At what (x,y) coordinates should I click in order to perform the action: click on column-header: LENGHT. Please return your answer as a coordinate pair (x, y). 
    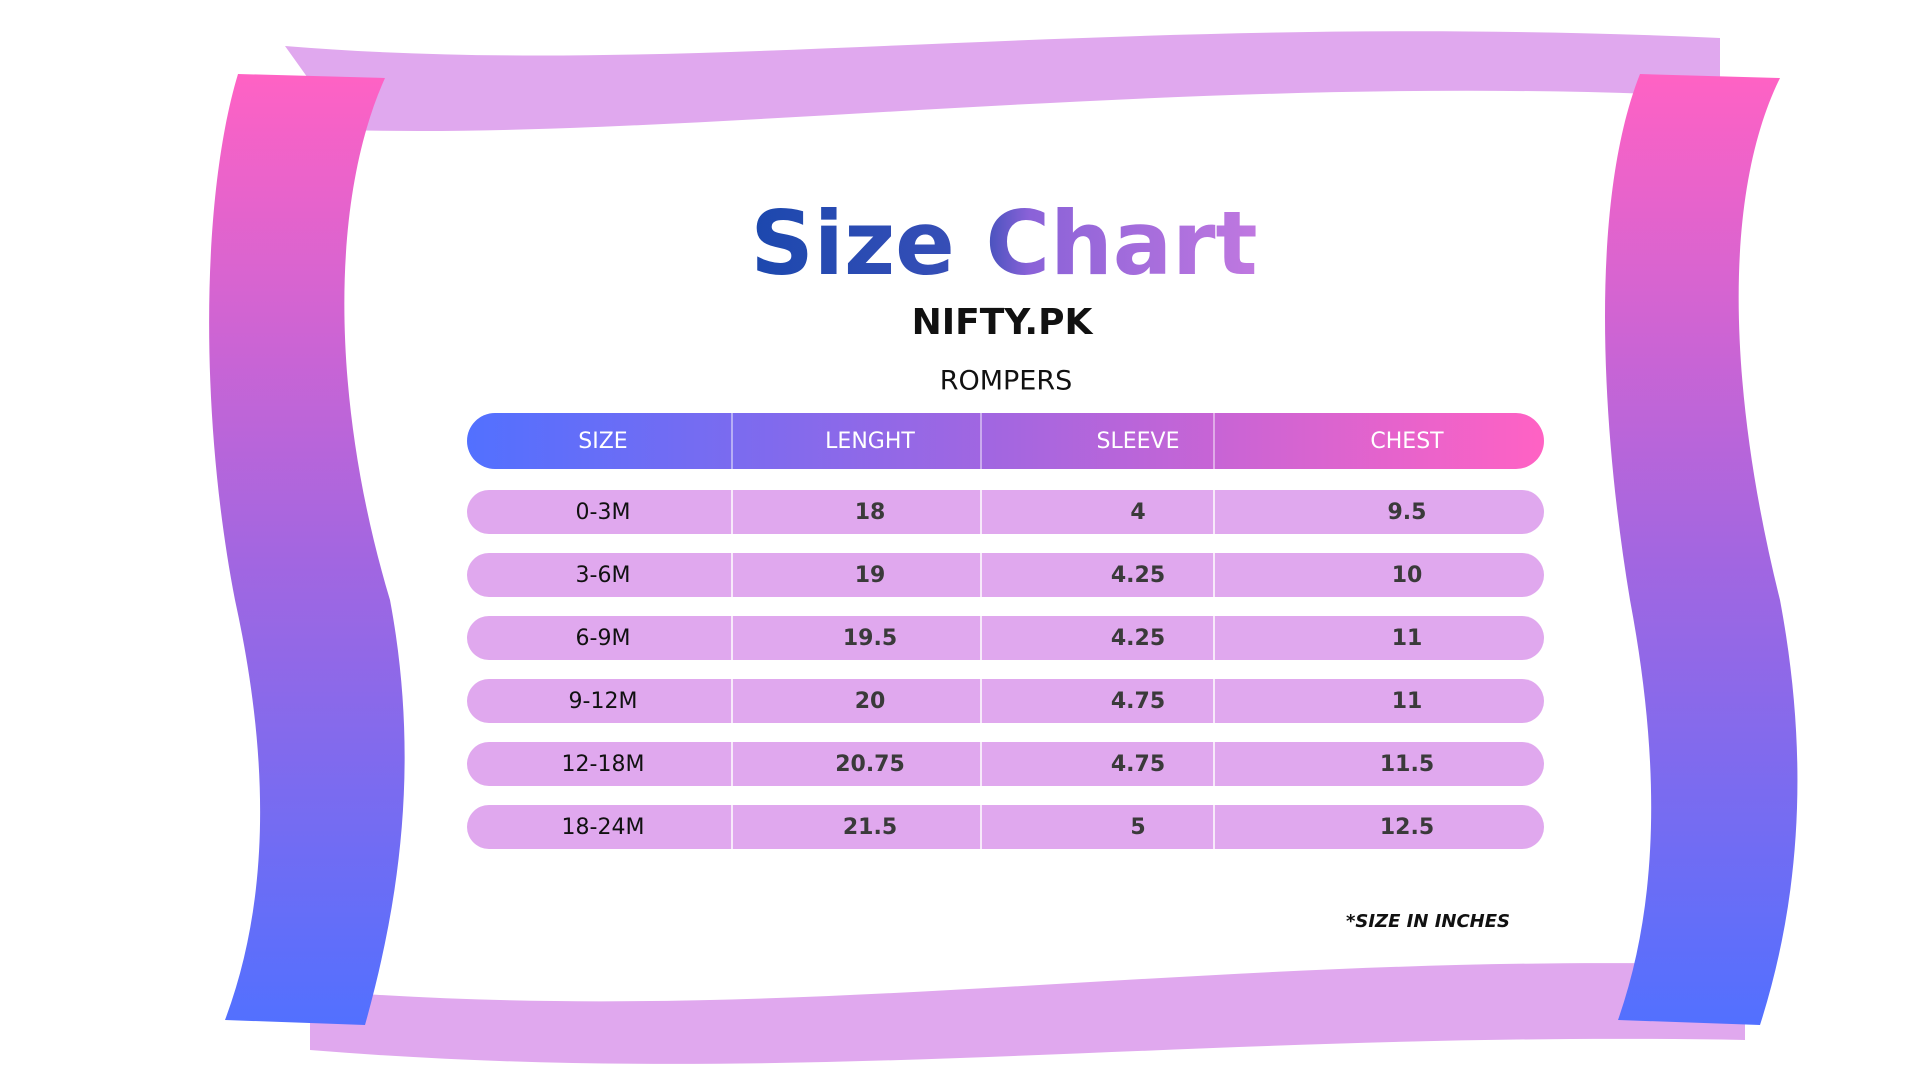
    Looking at the image, I should click on (870, 441).